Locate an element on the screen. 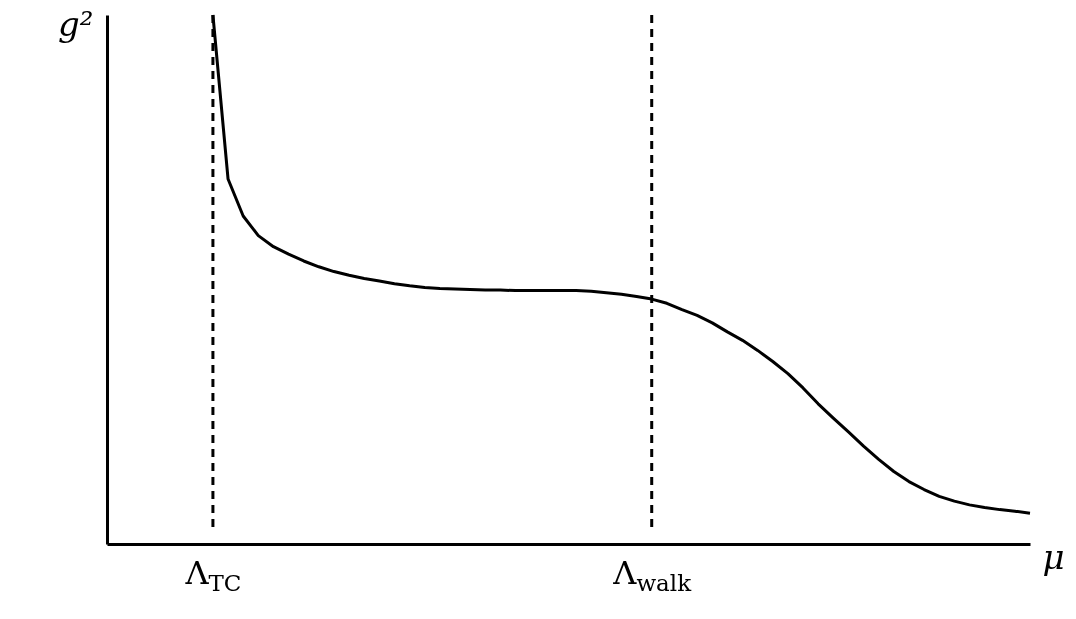 The height and width of the screenshot is (619, 1076). x-tick-label: Λ$_{walk}$ is located at coordinates (652, 574).